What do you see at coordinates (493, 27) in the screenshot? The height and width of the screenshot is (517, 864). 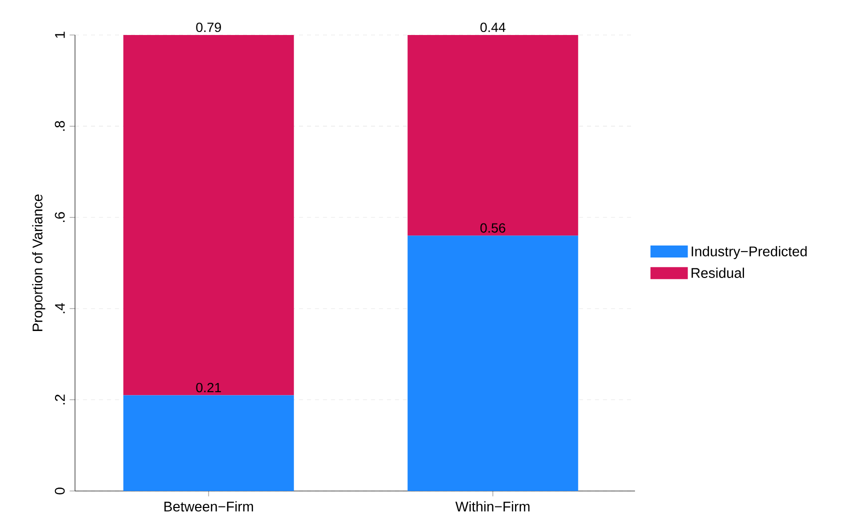 I see `data-label: 0.44` at bounding box center [493, 27].